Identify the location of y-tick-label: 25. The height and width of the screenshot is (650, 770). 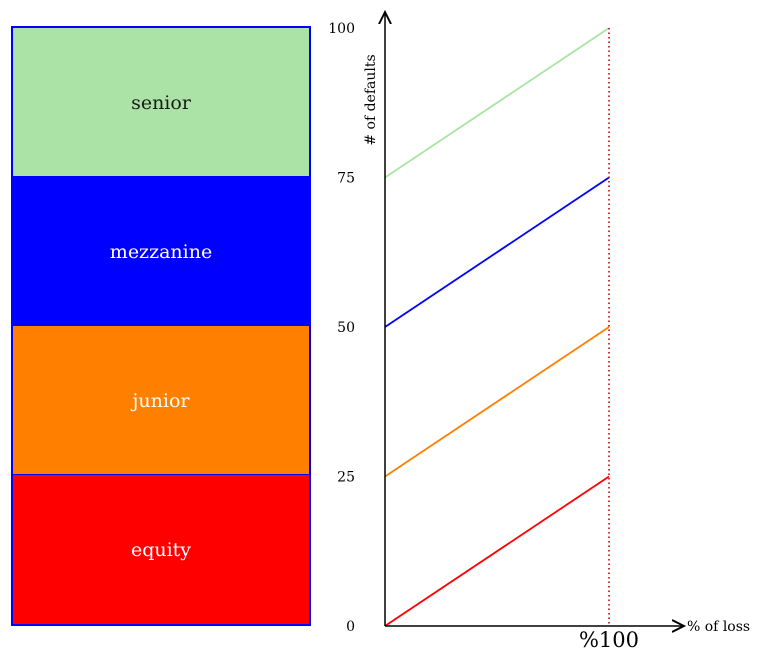
(346, 478).